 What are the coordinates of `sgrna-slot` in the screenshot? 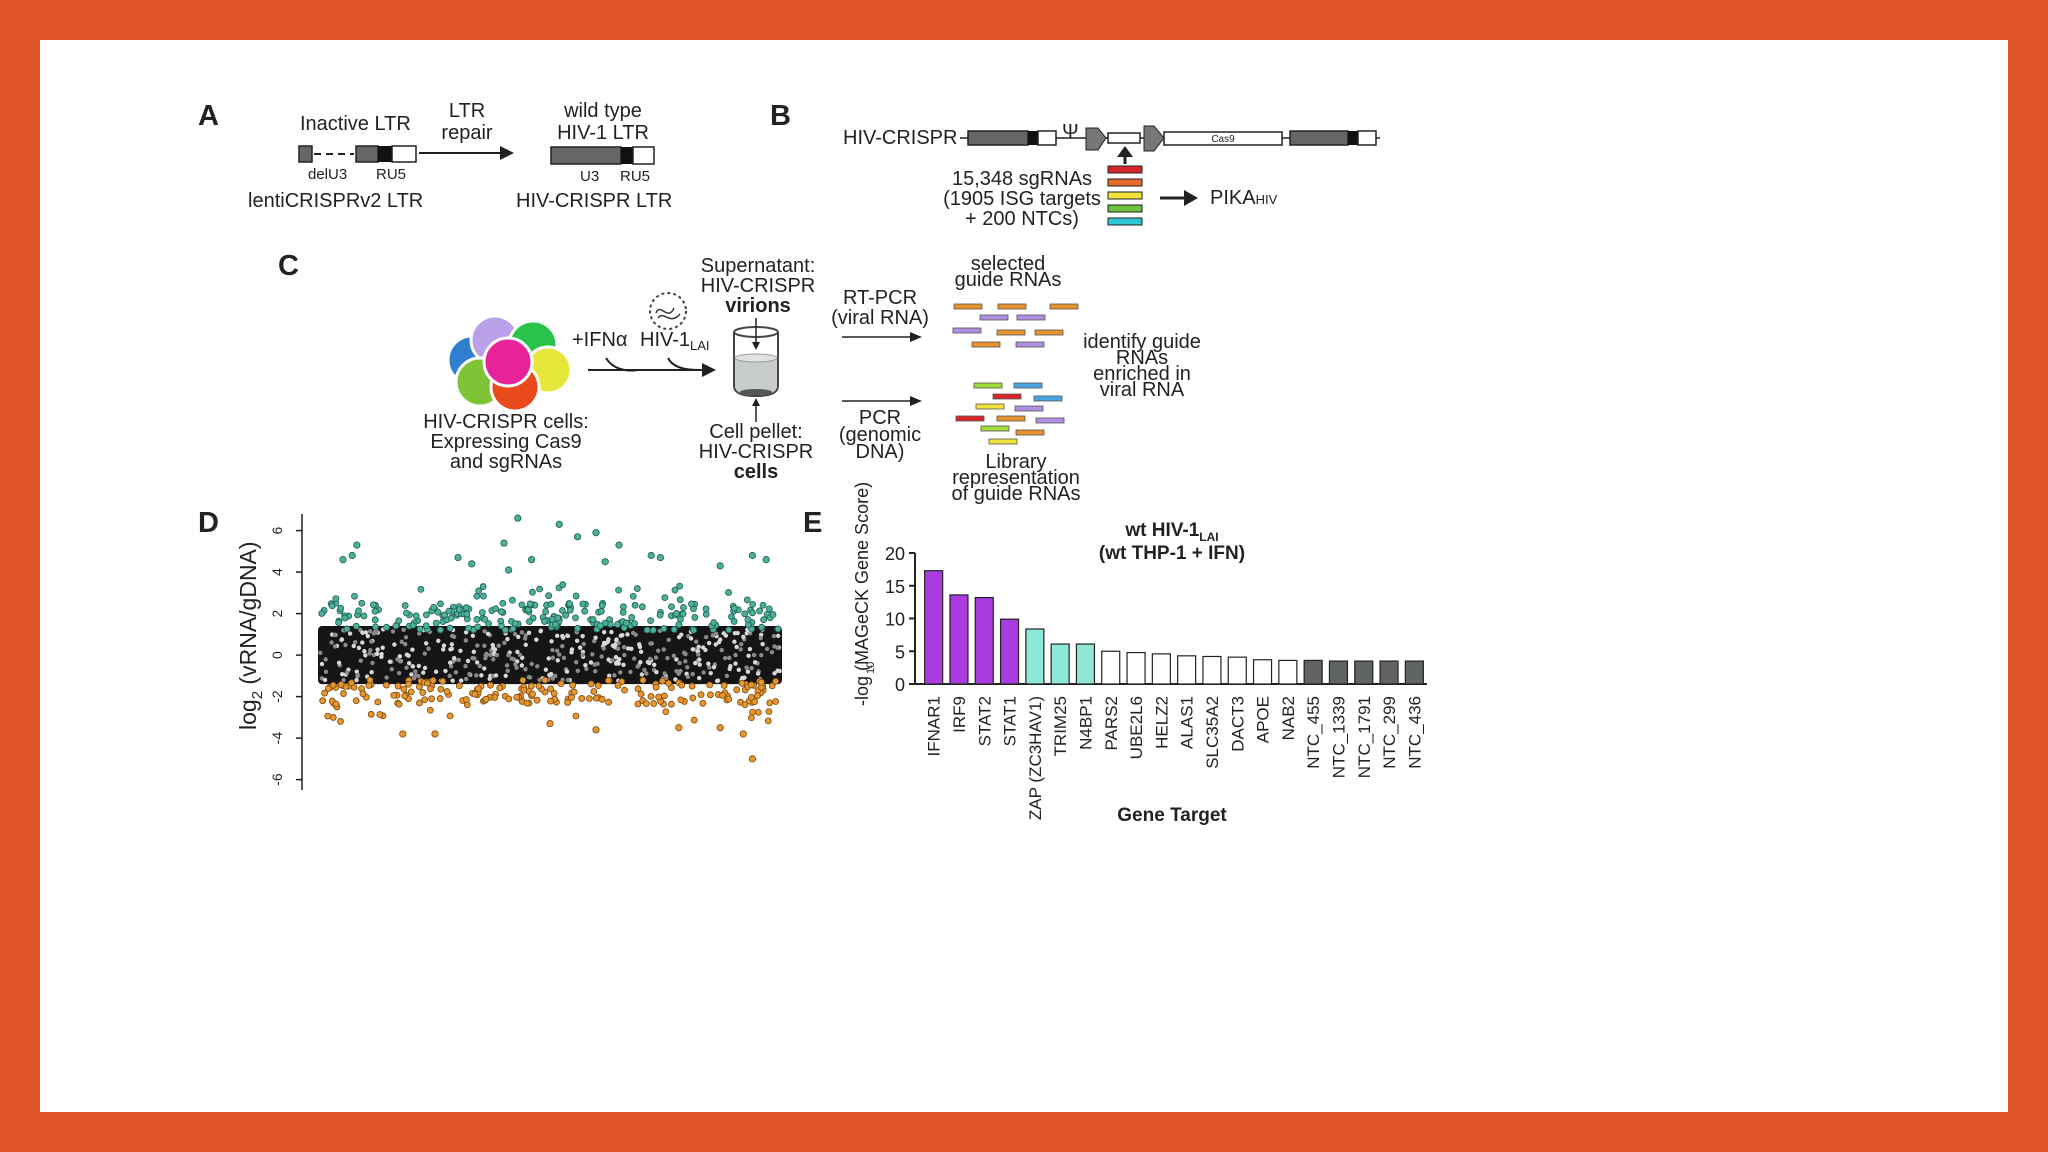 It's located at (1124, 138).